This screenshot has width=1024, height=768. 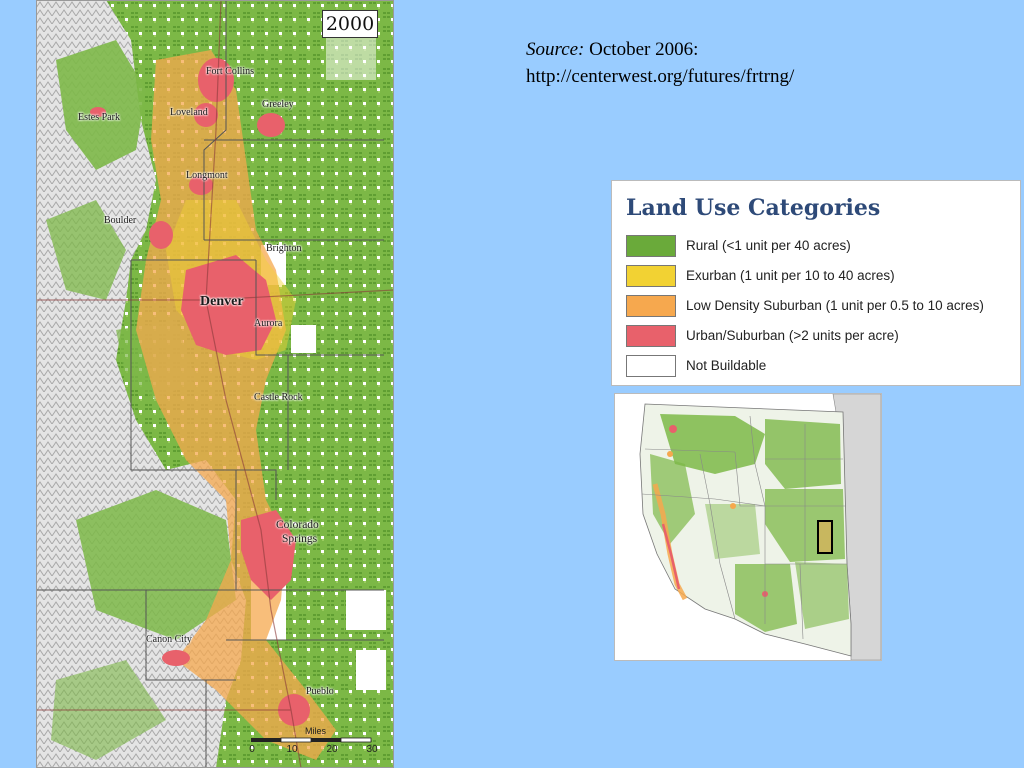 I want to click on city-label-longmont: Longmont, so click(x=207, y=175).